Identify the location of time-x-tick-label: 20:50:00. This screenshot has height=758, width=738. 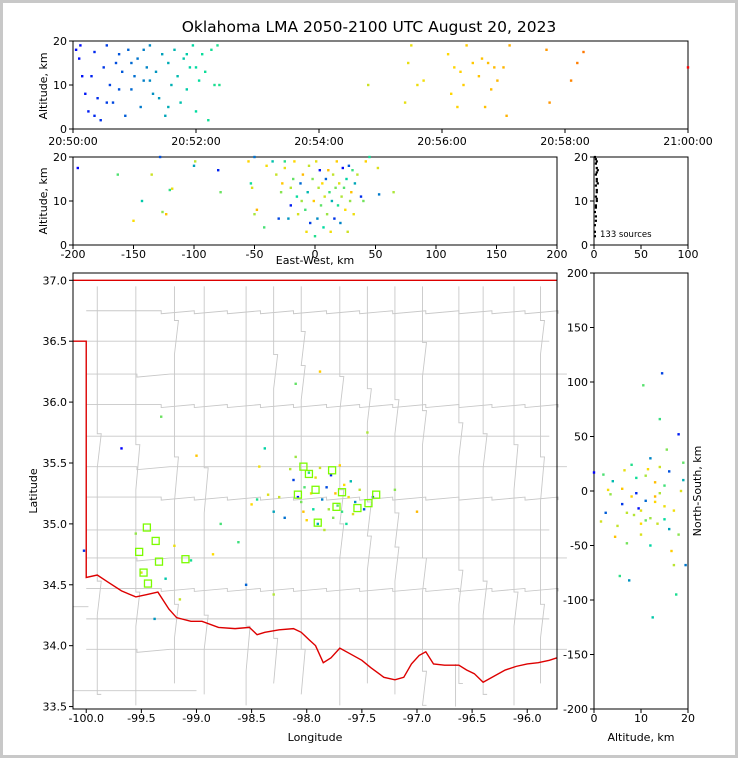
(72, 141).